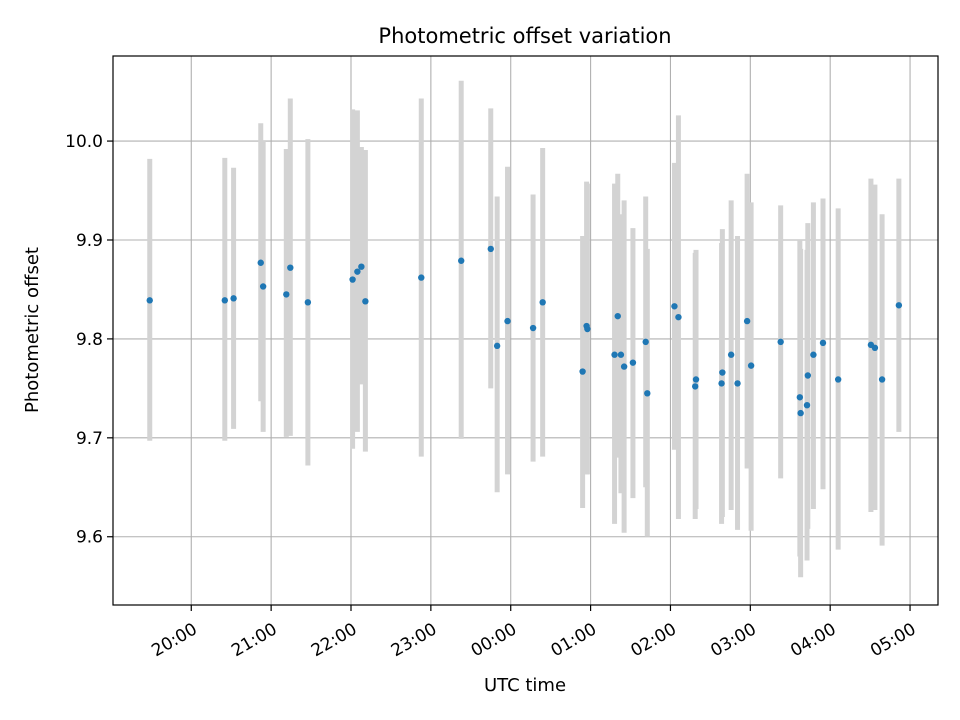 The image size is (960, 720). Describe the element at coordinates (89, 241) in the screenshot. I see `y-tick-label: 9.9` at that location.